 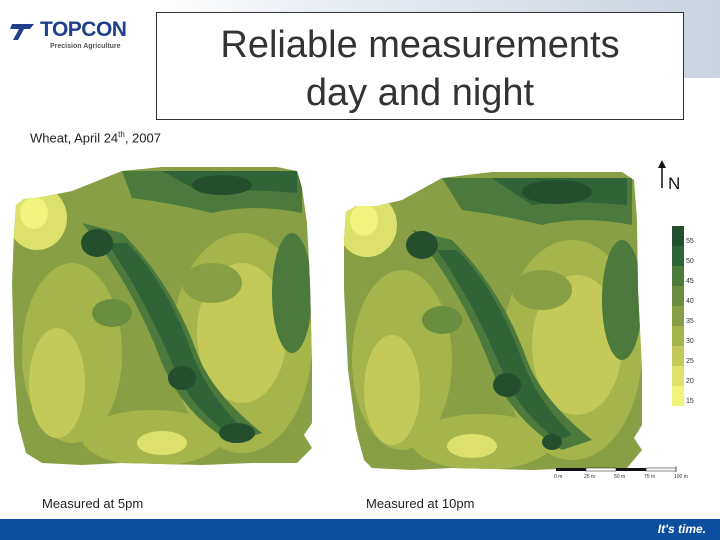 What do you see at coordinates (22, 32) in the screenshot?
I see `topcon-logo-icon` at bounding box center [22, 32].